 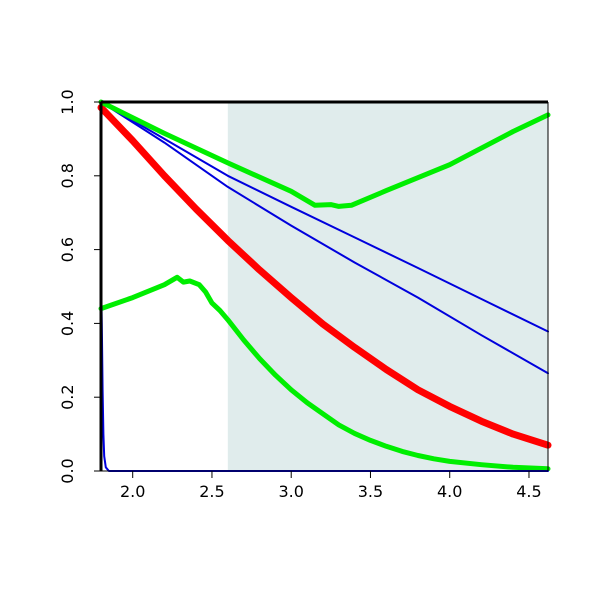 What do you see at coordinates (528, 491) in the screenshot?
I see `x-tick-label: 4.5` at bounding box center [528, 491].